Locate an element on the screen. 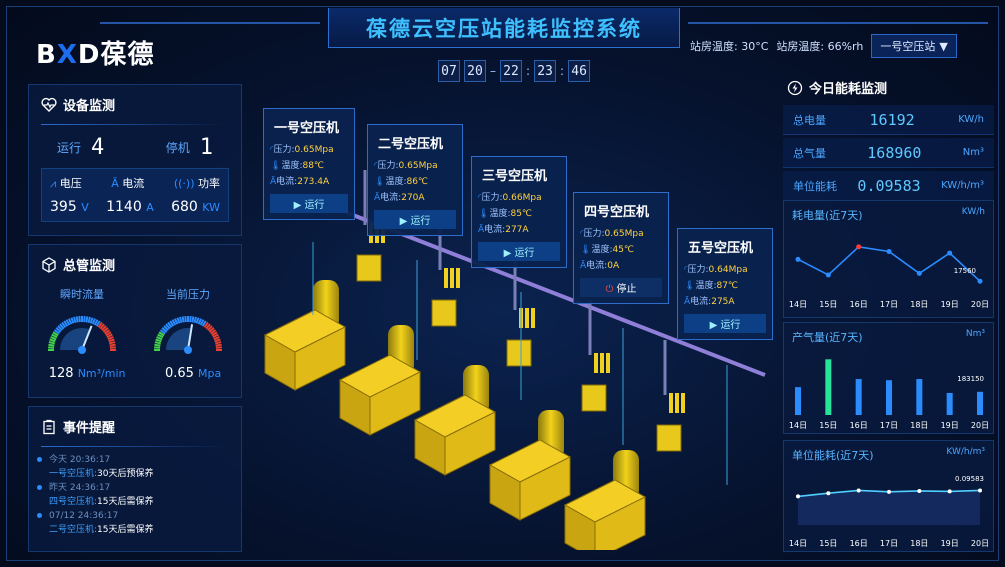  pipe-title: 总管监测 is located at coordinates (89, 266).